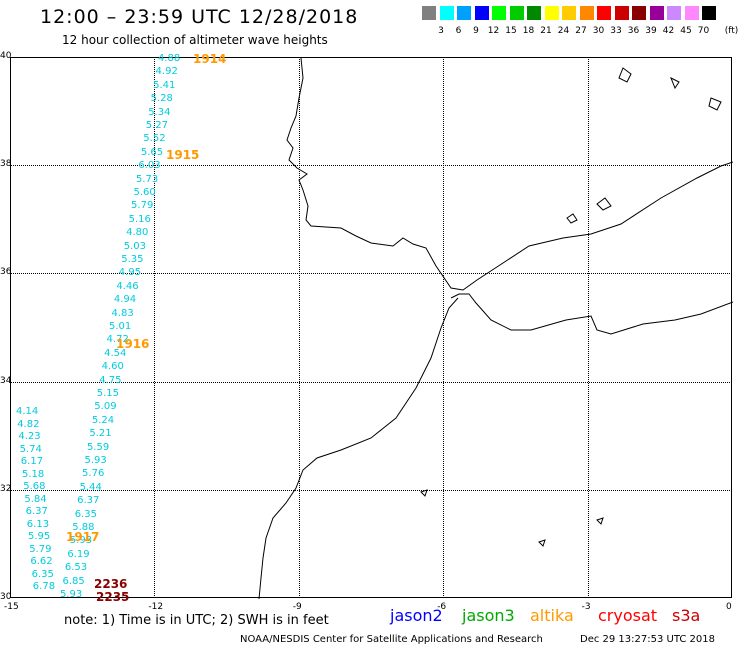  I want to click on wave-height-value: 5.16, so click(139, 219).